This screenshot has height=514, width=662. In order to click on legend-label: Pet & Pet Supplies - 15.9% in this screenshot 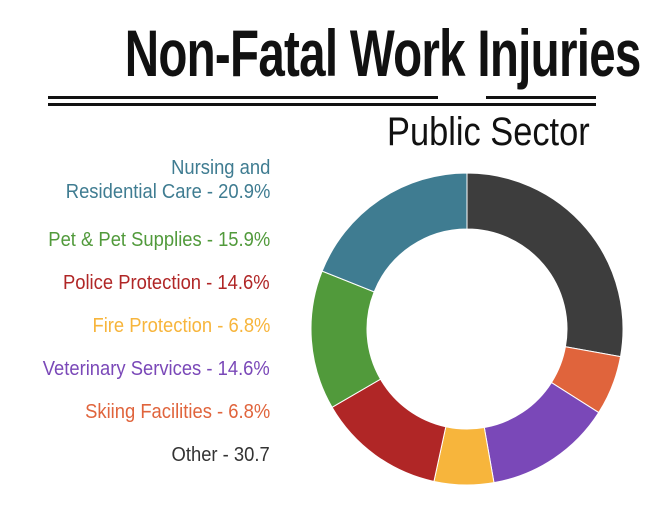, I will do `click(159, 240)`.